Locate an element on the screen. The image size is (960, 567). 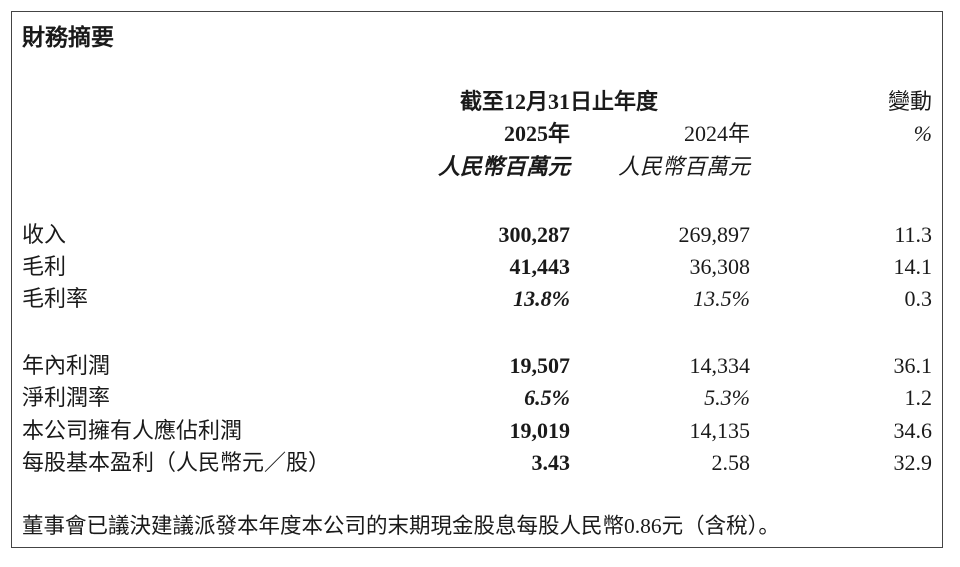
value-current: 300,287 is located at coordinates (534, 234).